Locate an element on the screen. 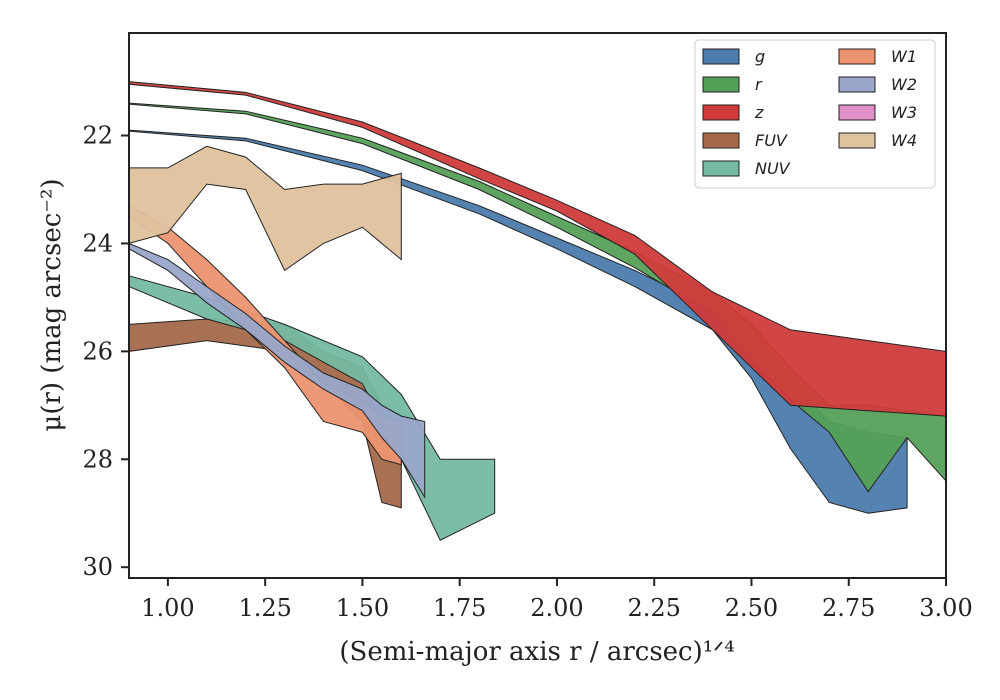  band-nuv is located at coordinates (312, 408).